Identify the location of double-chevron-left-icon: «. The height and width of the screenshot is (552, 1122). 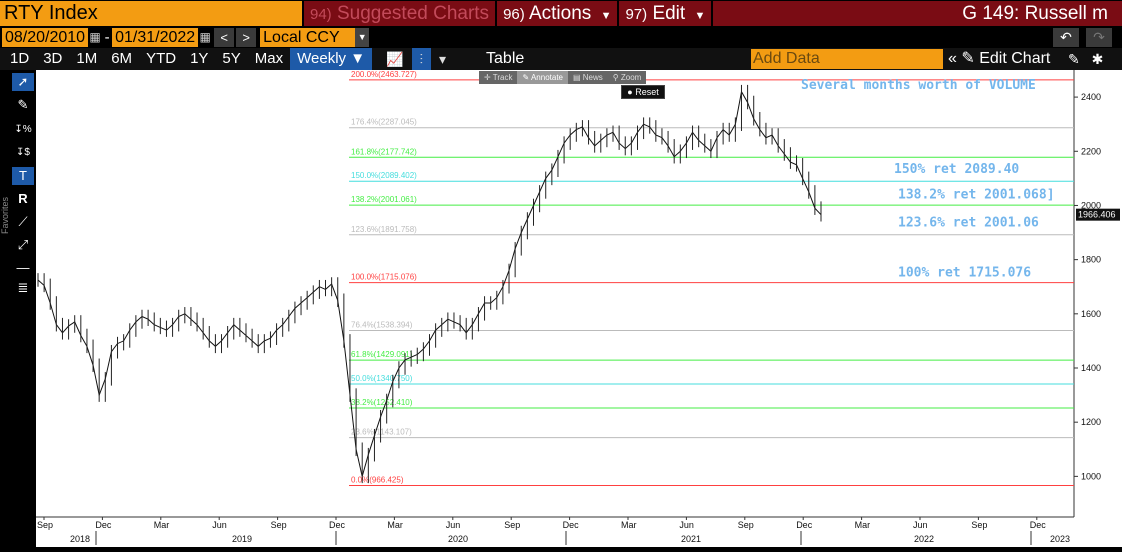
(952, 58).